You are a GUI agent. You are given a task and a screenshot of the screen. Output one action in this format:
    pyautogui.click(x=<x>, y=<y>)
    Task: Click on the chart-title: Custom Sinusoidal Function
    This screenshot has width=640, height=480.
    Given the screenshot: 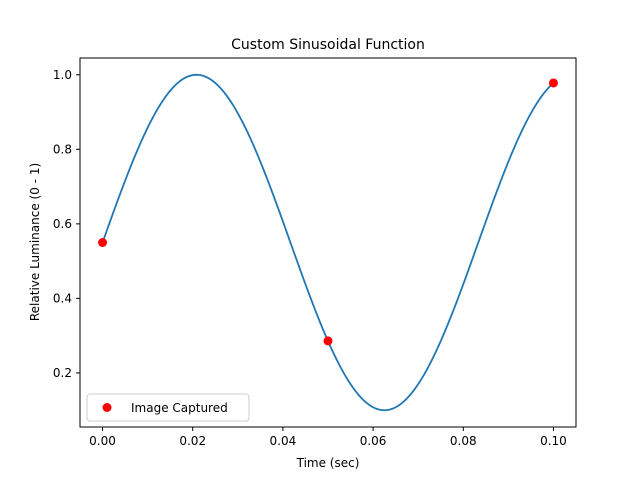 What is the action you would take?
    pyautogui.click(x=328, y=45)
    